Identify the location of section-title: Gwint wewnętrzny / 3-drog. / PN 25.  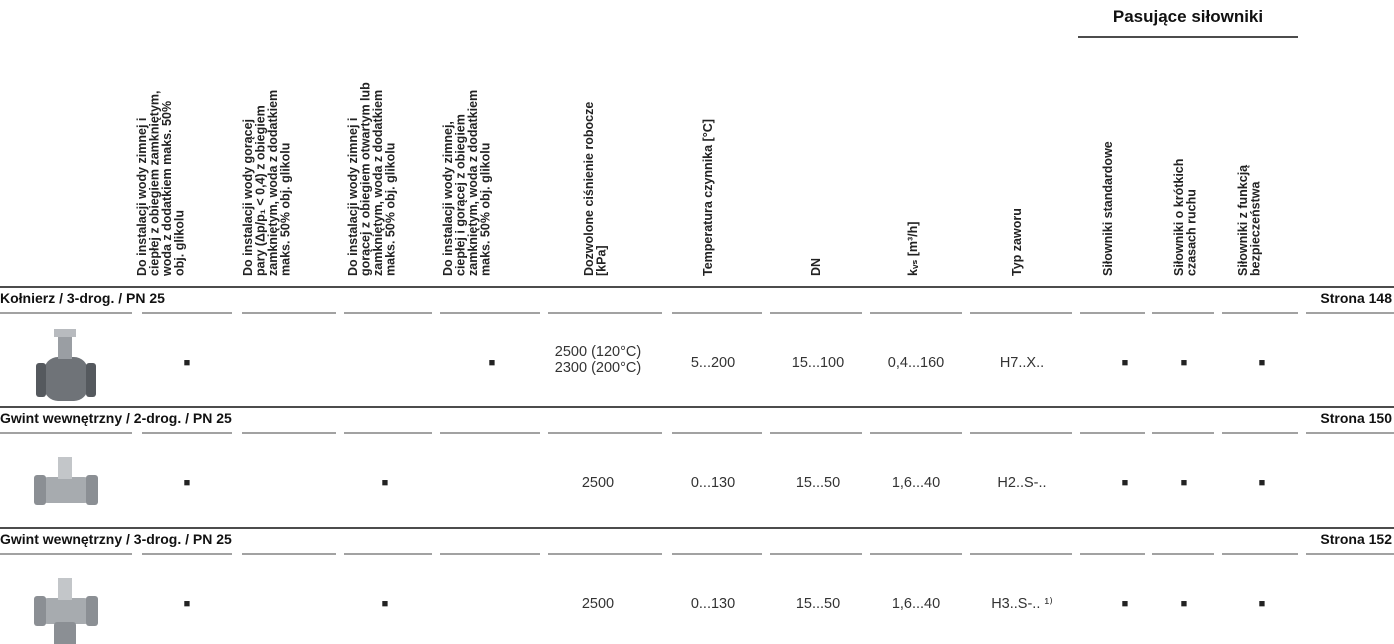
(116, 539).